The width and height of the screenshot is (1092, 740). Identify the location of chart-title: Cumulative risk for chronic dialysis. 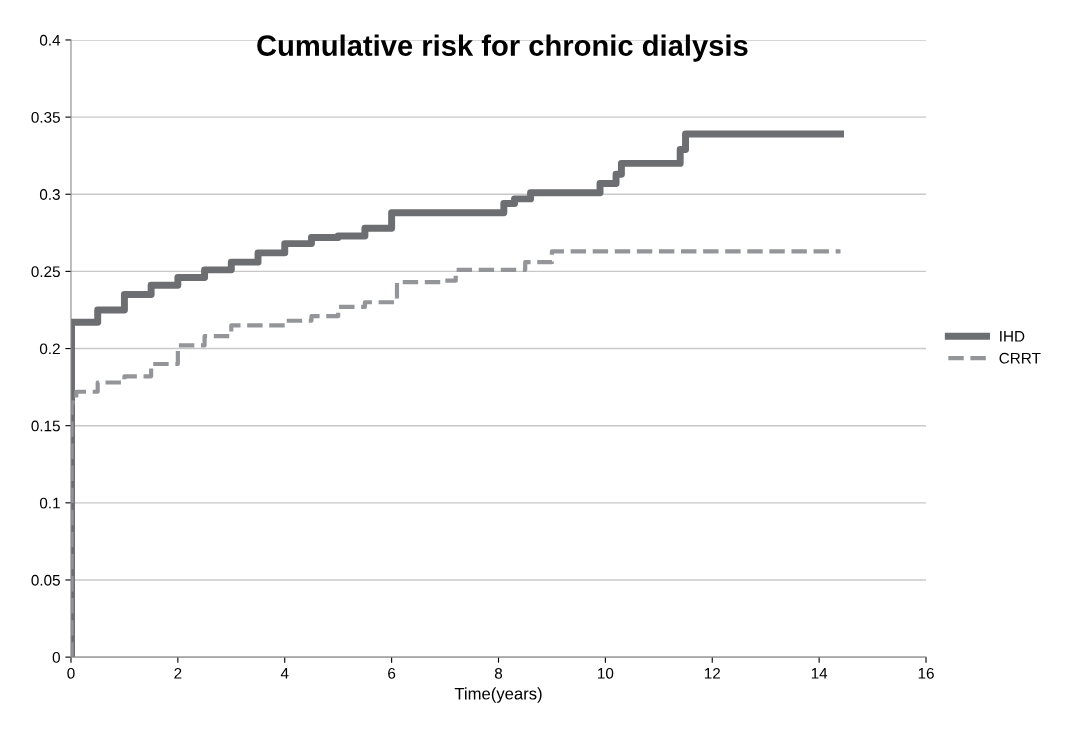
(502, 48).